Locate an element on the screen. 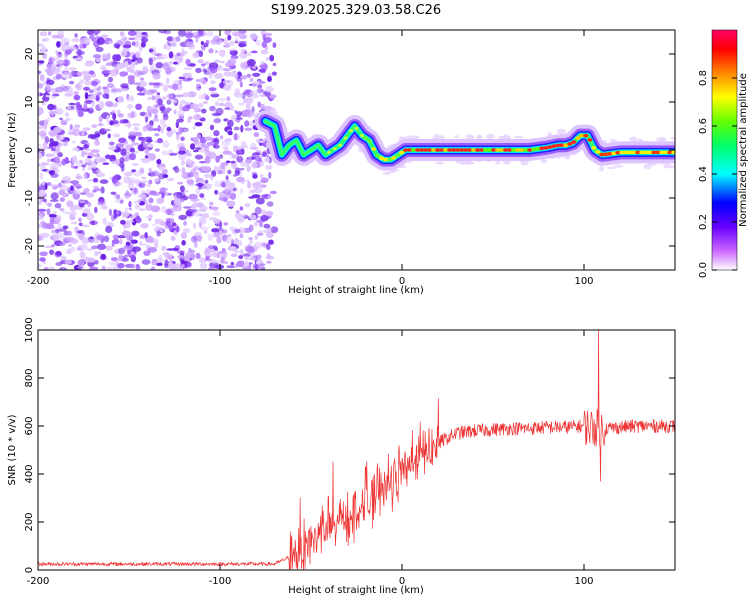 The image size is (750, 600). colorbar-tick-label: 0.8 is located at coordinates (703, 78).